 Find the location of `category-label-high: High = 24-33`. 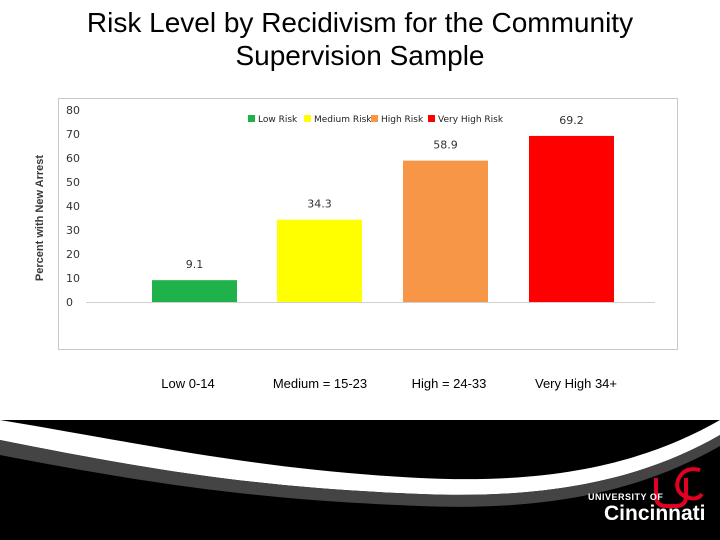

category-label-high: High = 24-33 is located at coordinates (449, 383).